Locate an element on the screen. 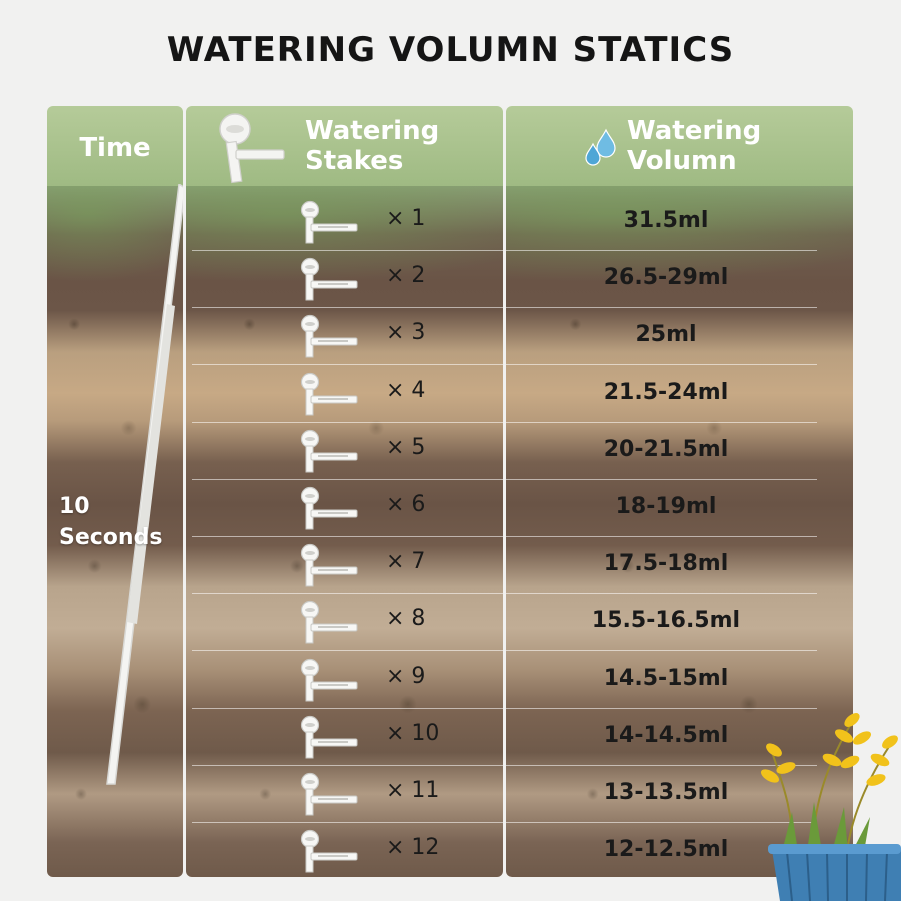 Image resolution: width=901 pixels, height=901 pixels. volume-row: 13-13.5ml is located at coordinates (679, 794).